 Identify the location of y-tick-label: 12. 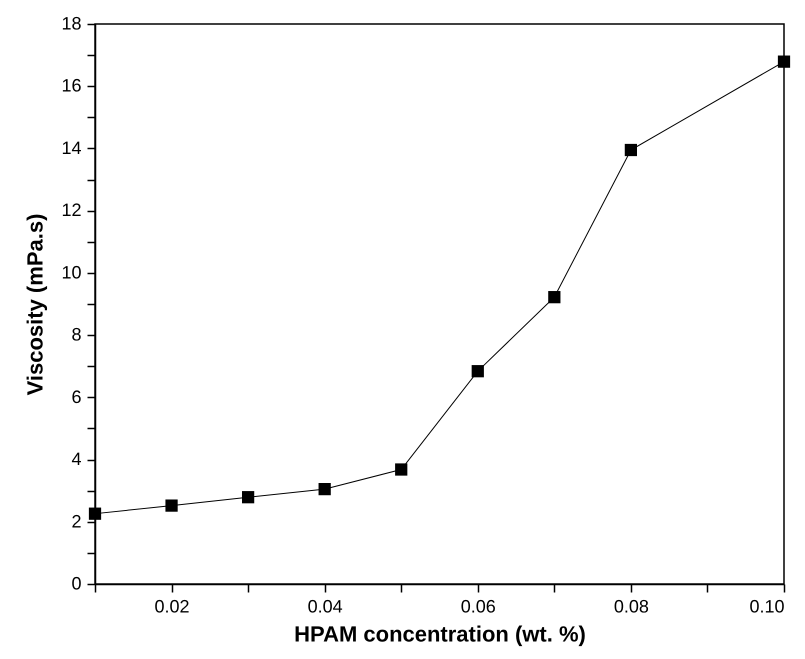
(71, 210).